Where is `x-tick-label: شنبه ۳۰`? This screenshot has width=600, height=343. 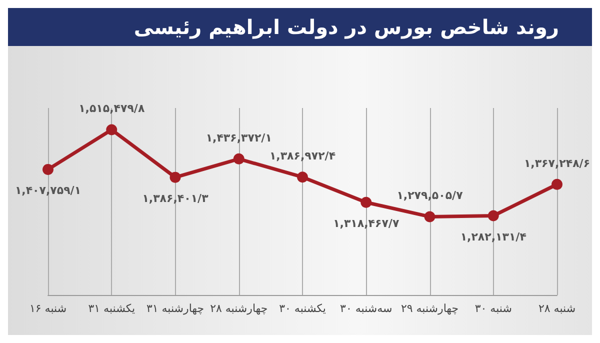 x-tick-label: شنبه ۳۰ is located at coordinates (493, 308).